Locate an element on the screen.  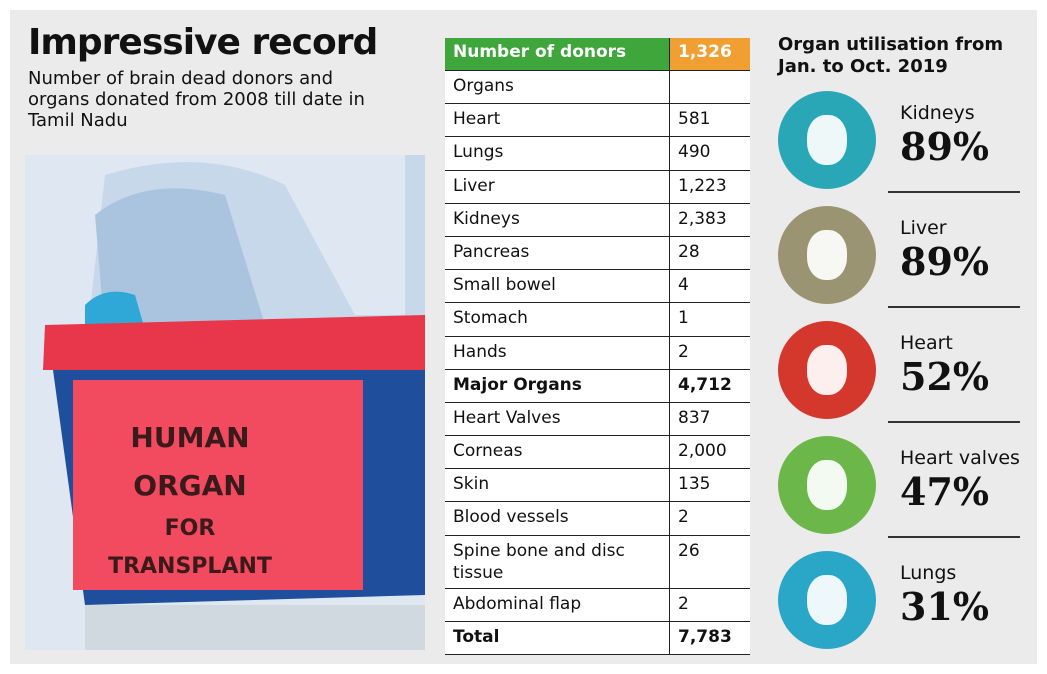
cell: Kidneys is located at coordinates (557, 219).